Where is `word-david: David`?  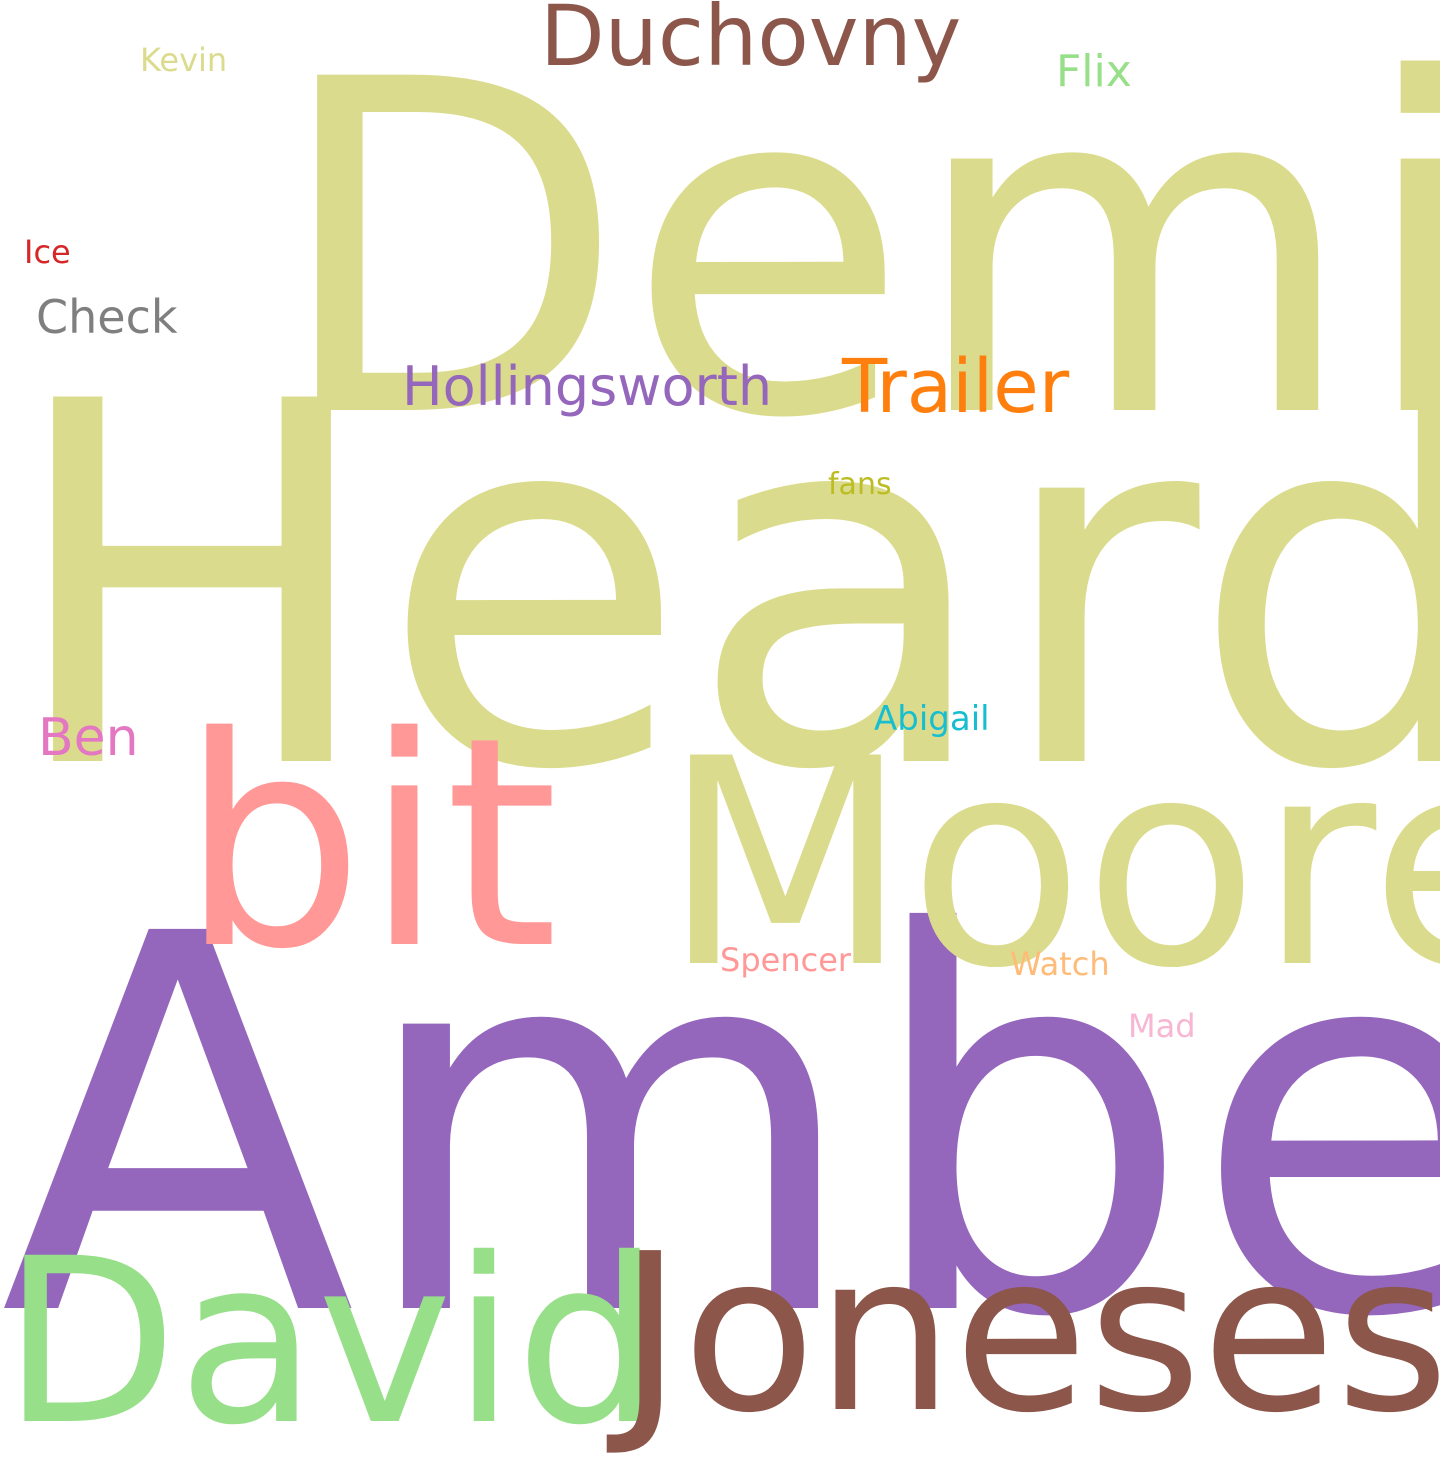 word-david: David is located at coordinates (331, 1342).